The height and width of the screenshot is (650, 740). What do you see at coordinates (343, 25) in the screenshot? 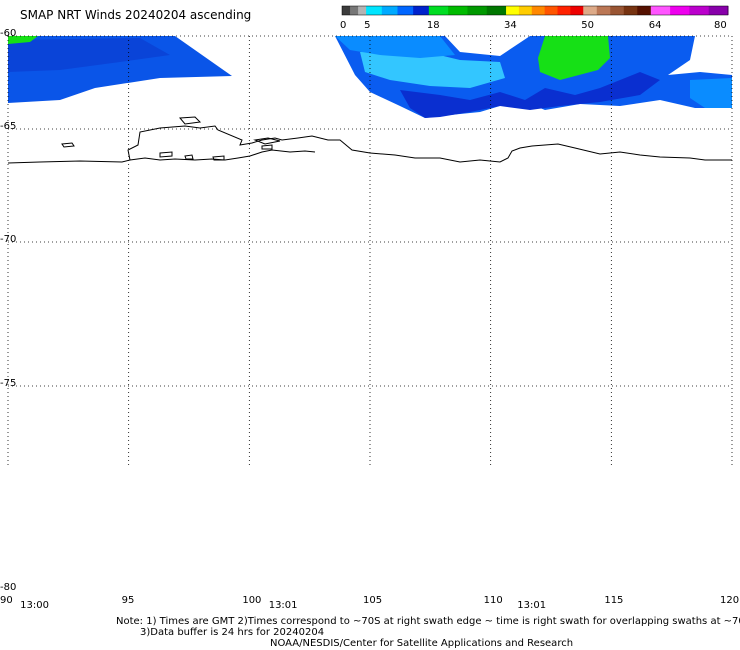
I see `colorbar-tick-label: 0` at bounding box center [343, 25].